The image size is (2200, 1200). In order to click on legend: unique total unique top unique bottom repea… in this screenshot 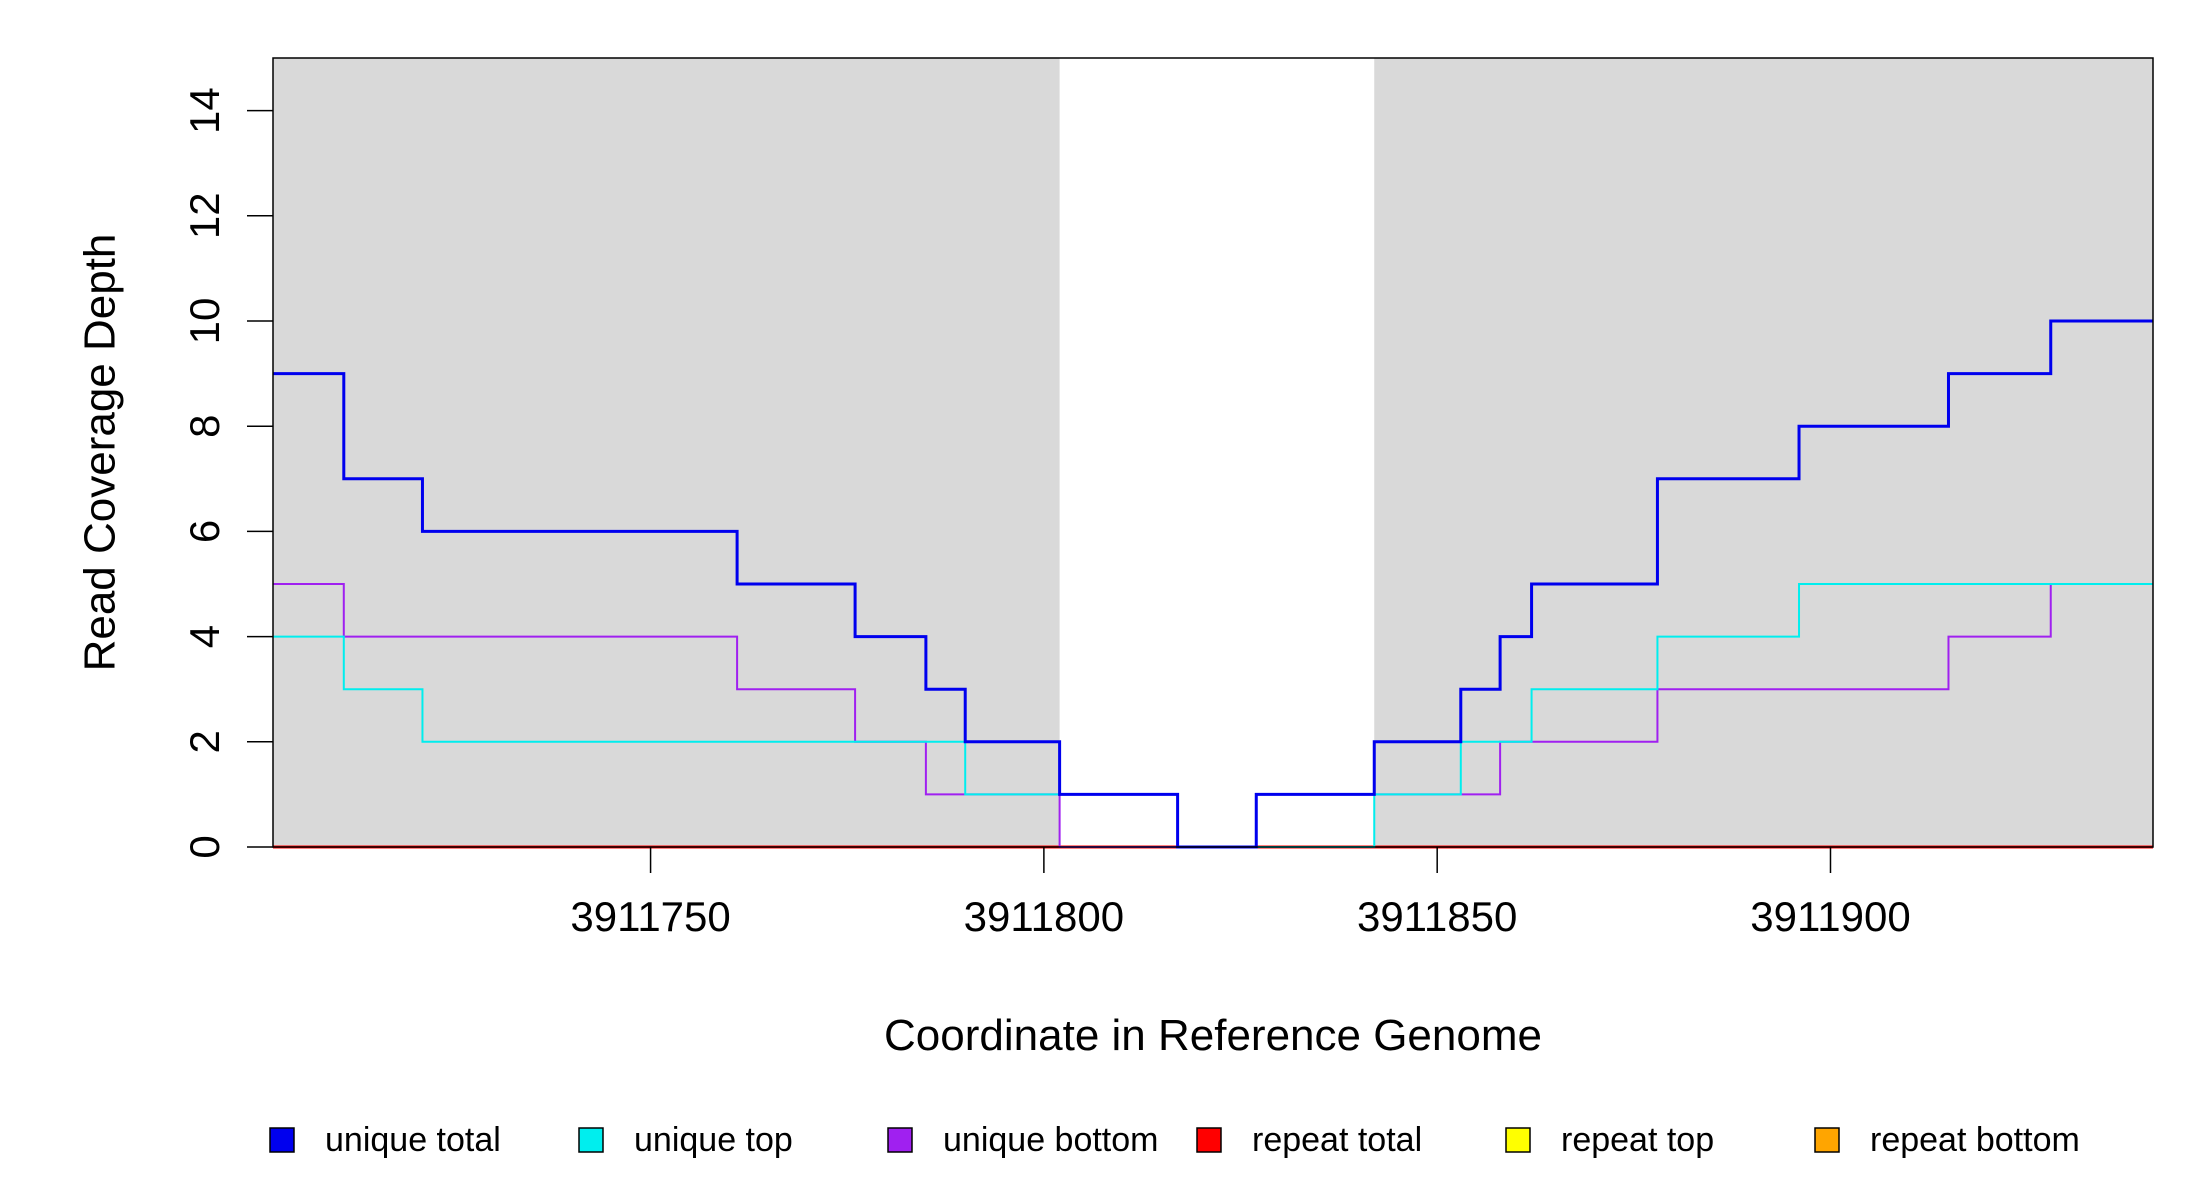, I will do `click(1174, 1140)`.